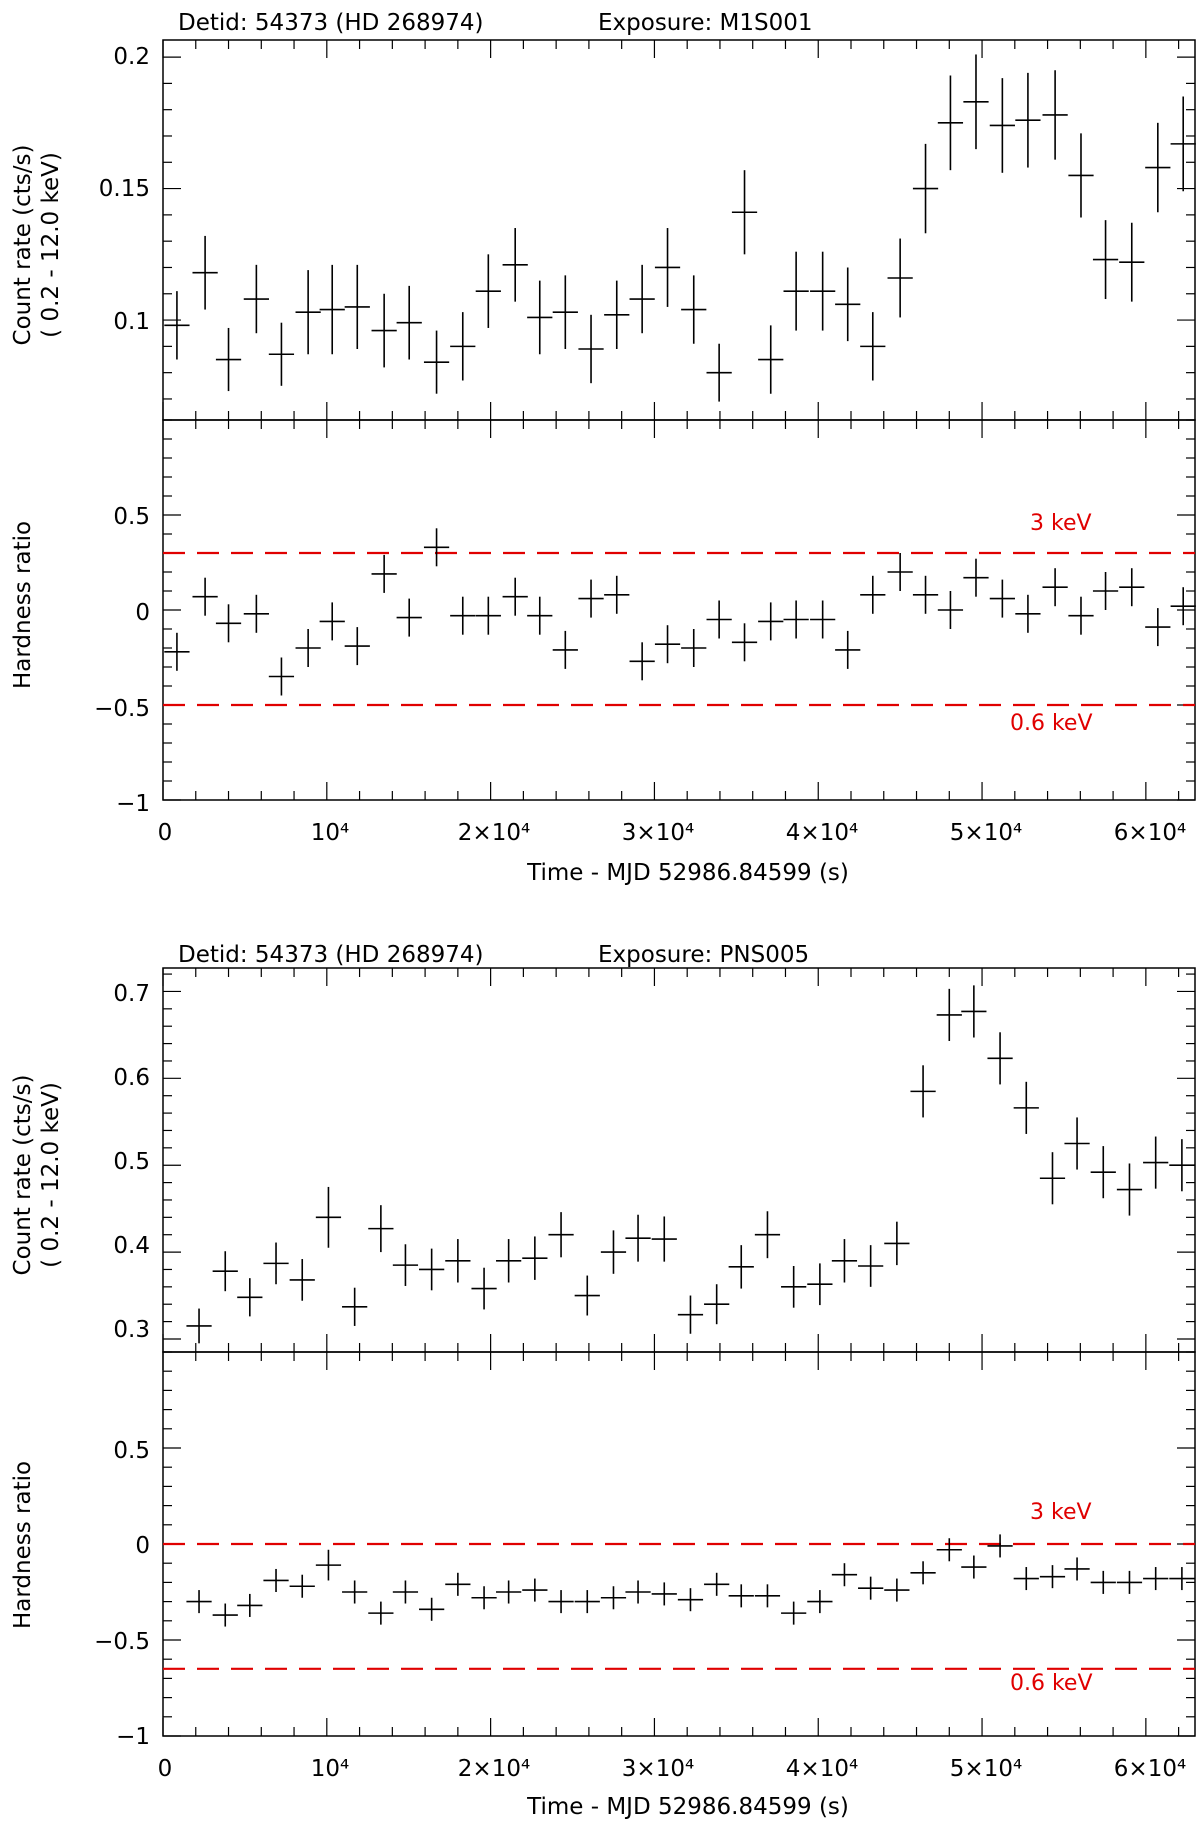  What do you see at coordinates (131, 517) in the screenshot?
I see `y-tick-label: 0.5` at bounding box center [131, 517].